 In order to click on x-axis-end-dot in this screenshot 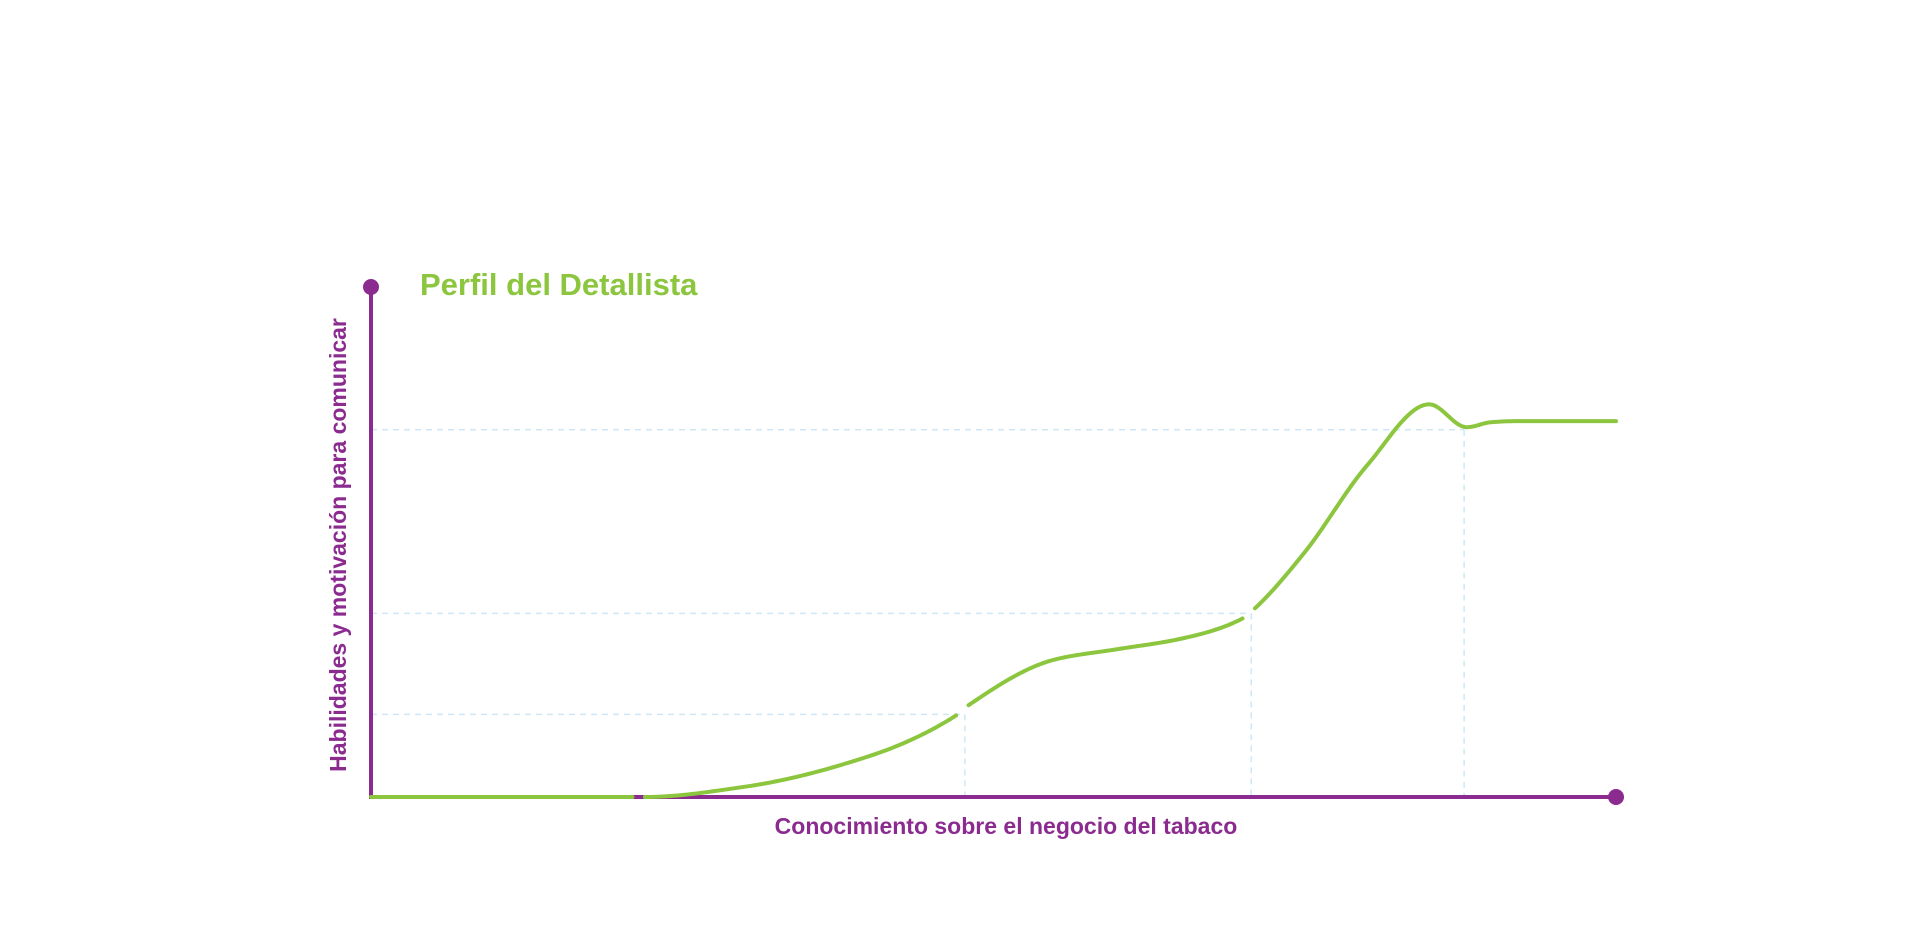, I will do `click(1616, 797)`.